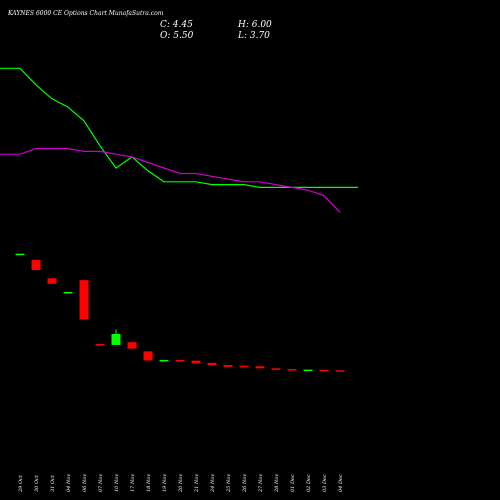 Image resolution: width=500 pixels, height=500 pixels. What do you see at coordinates (213, 483) in the screenshot?
I see `x-tick-label: 24 Nov` at bounding box center [213, 483].